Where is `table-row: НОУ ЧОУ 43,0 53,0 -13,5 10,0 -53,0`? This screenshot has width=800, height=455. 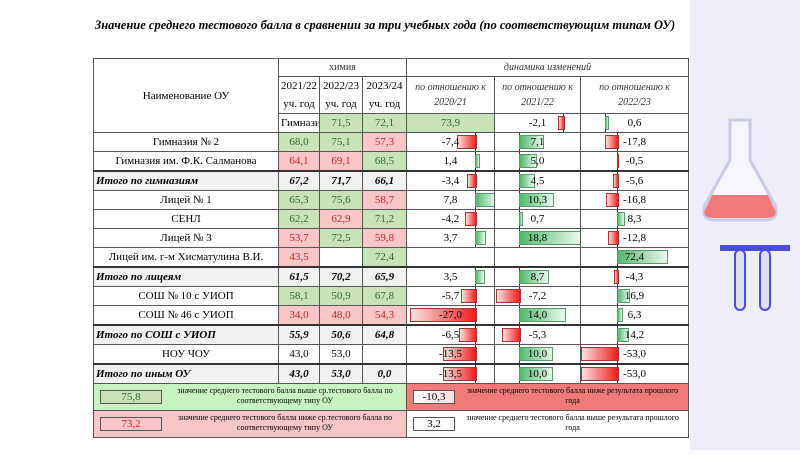 table-row: НОУ ЧОУ 43,0 53,0 -13,5 10,0 -53,0 is located at coordinates (391, 354).